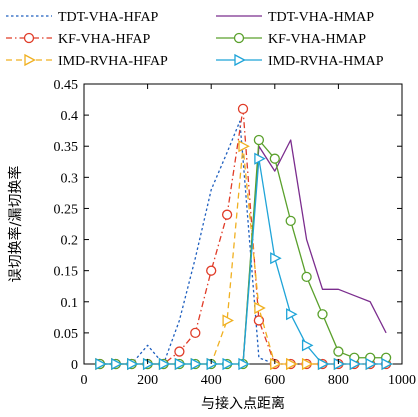 This screenshot has height=417, width=418. What do you see at coordinates (15, 224) in the screenshot?
I see `y-axis-title: 误切换率/漏切换率` at bounding box center [15, 224].